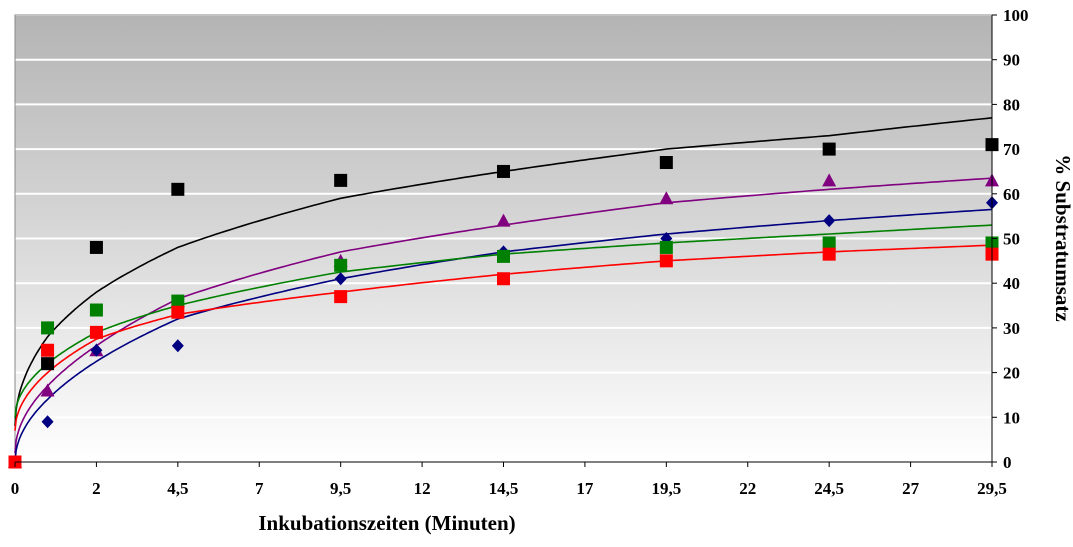  I want to click on y-tick-label: 80, so click(1011, 104).